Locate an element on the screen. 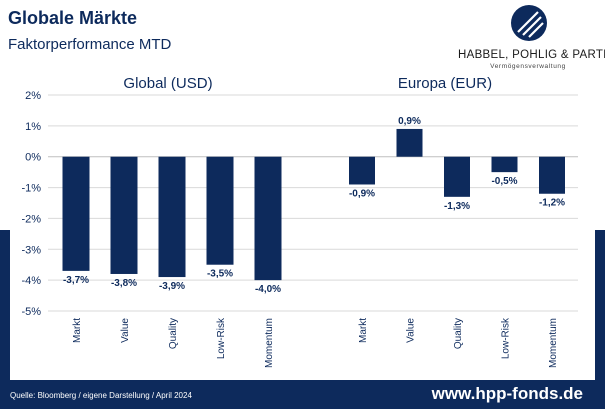  page-title: Globale Märkte is located at coordinates (73, 18).